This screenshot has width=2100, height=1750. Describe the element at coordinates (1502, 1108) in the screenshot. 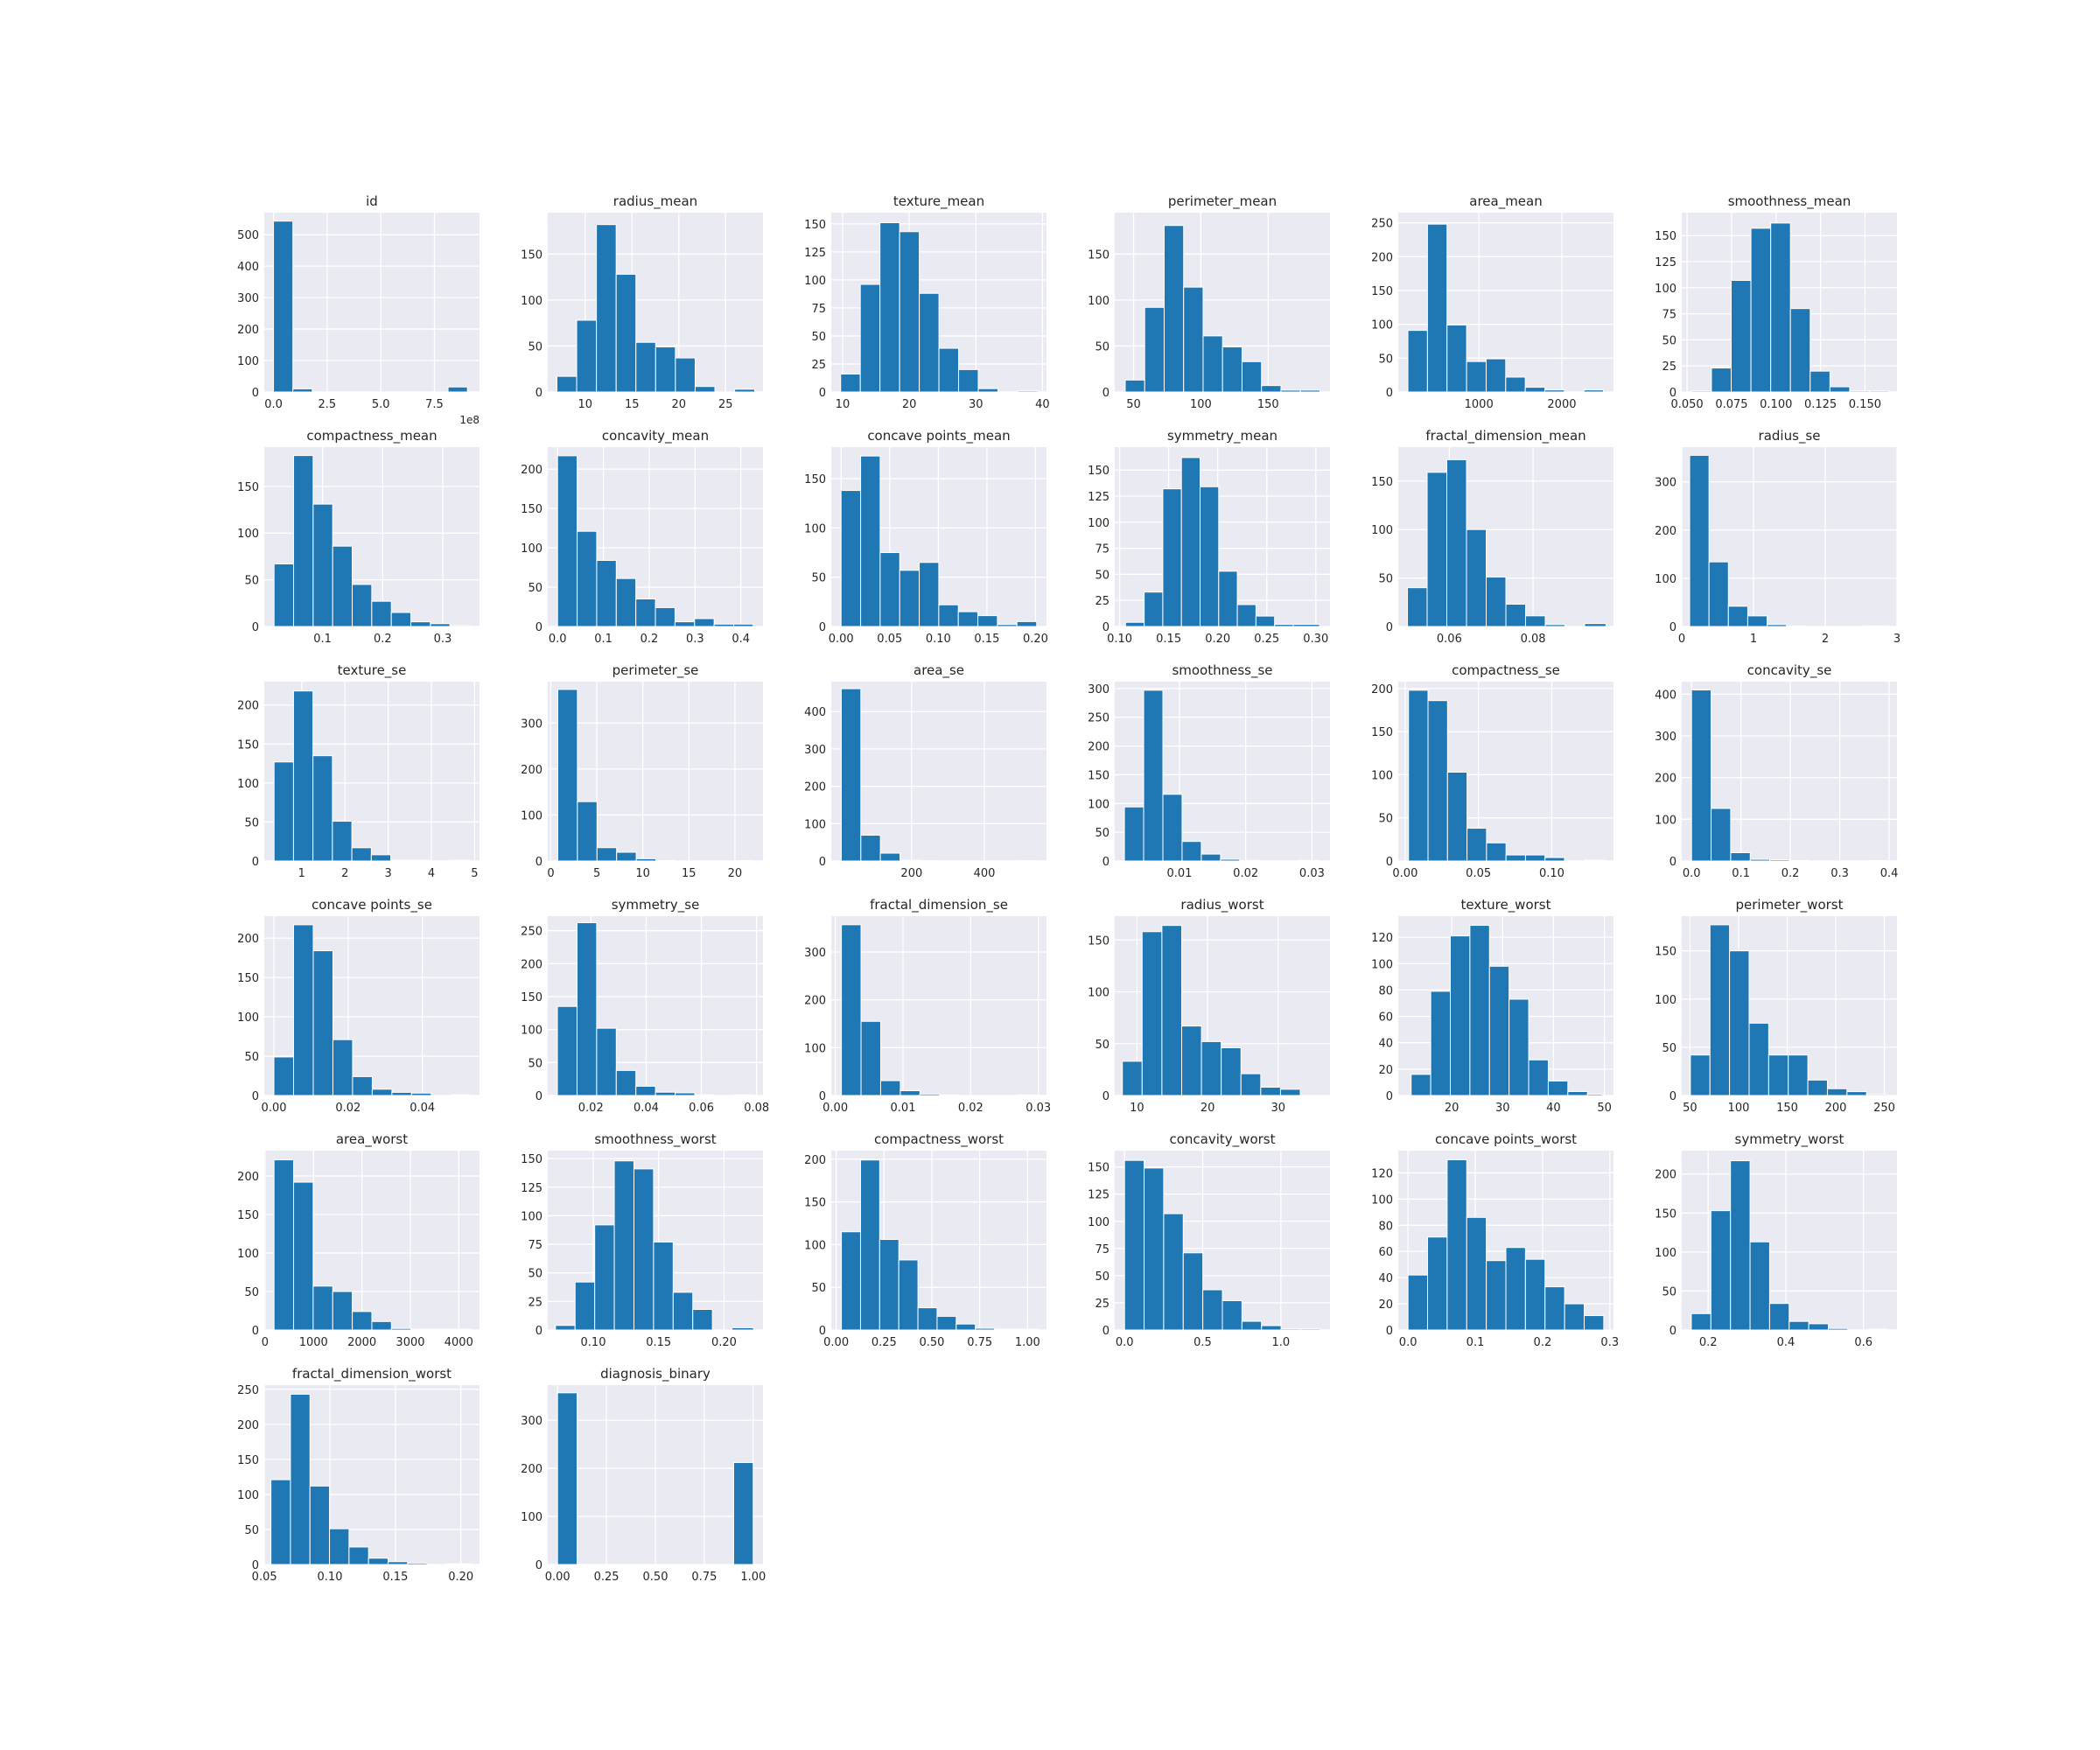

I see `x-tick-label: 30` at that location.